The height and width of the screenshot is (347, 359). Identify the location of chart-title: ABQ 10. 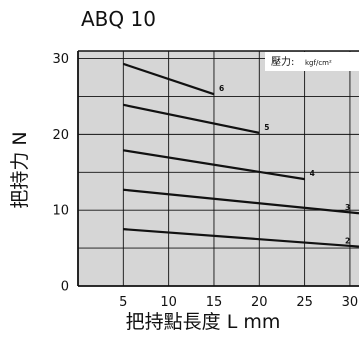
(118, 19).